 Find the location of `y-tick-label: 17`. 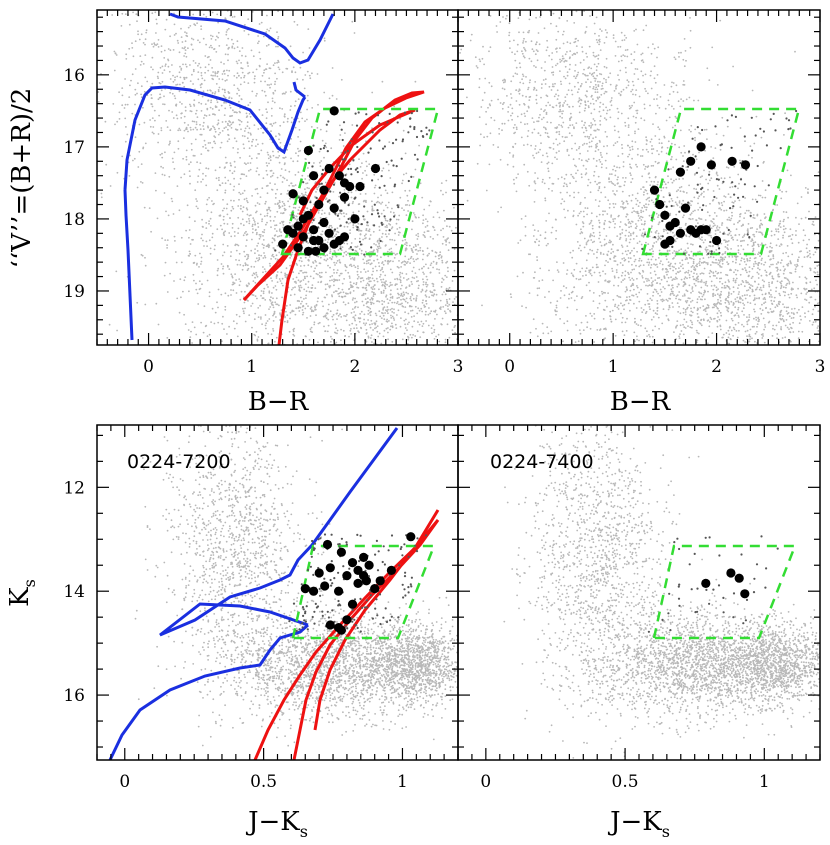

y-tick-label: 17 is located at coordinates (74, 148).